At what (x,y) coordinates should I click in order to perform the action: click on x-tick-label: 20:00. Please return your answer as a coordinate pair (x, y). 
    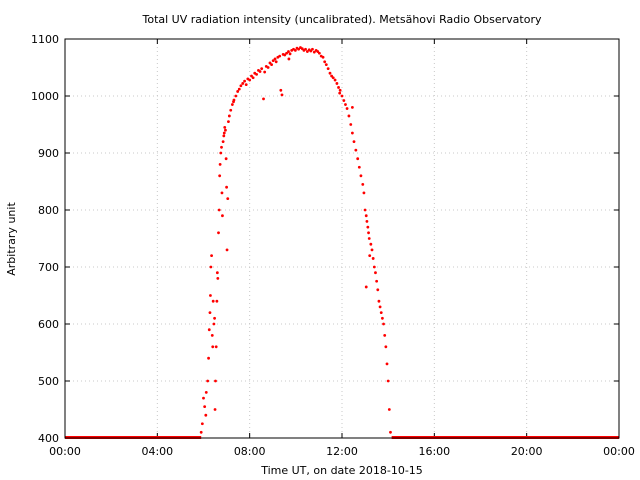
    Looking at the image, I should click on (527, 451).